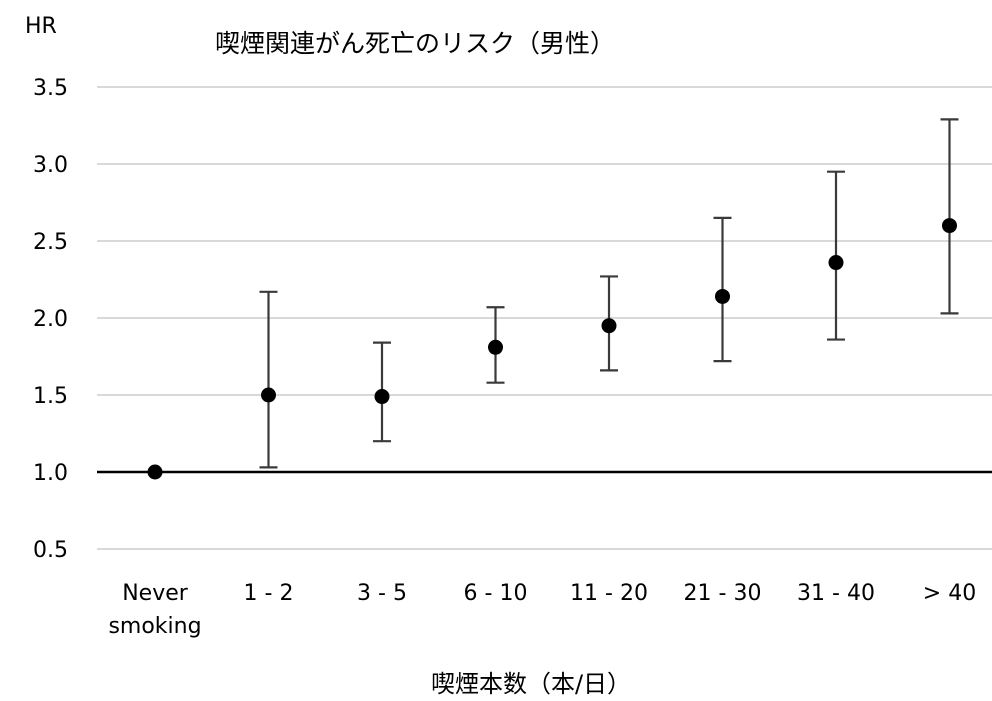 The width and height of the screenshot is (992, 701). Describe the element at coordinates (50, 165) in the screenshot. I see `y-tick-label: 3.0` at that location.